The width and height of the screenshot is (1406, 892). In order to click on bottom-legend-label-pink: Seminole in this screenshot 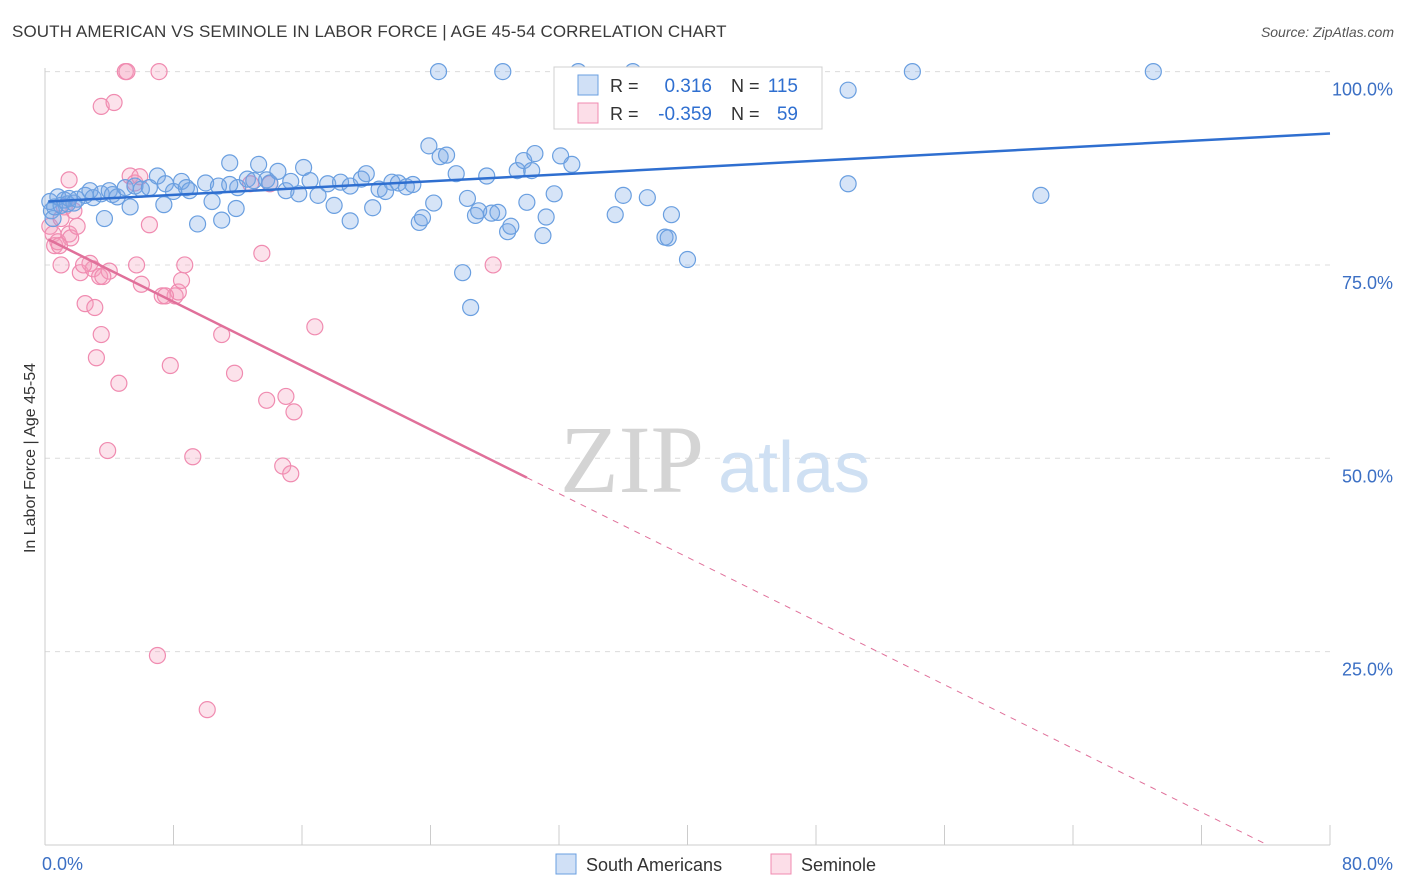, I will do `click(838, 865)`.